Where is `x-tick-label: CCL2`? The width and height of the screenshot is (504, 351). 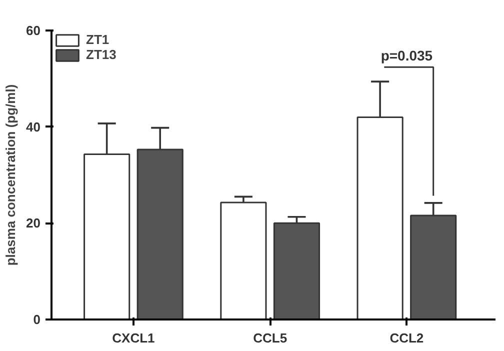
x-tick-label: CCL2 is located at coordinates (407, 338).